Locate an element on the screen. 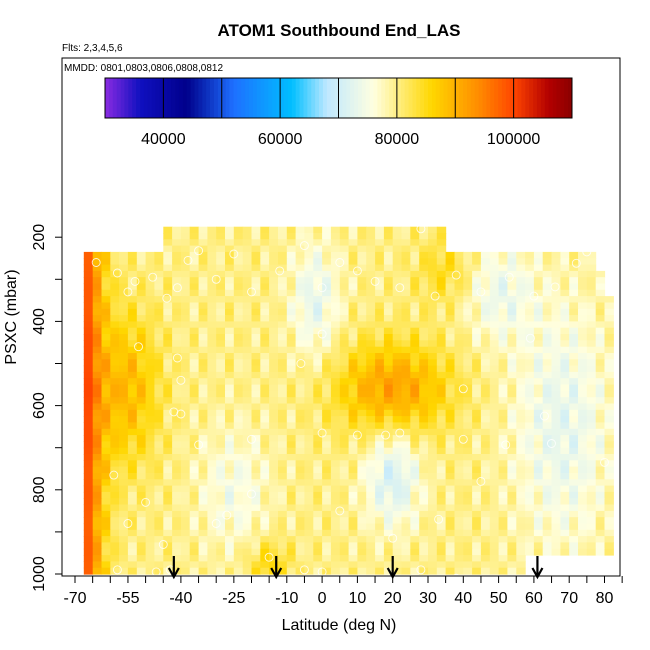 Image resolution: width=650 pixels, height=650 pixels. x-tick-label: 0 is located at coordinates (322, 598).